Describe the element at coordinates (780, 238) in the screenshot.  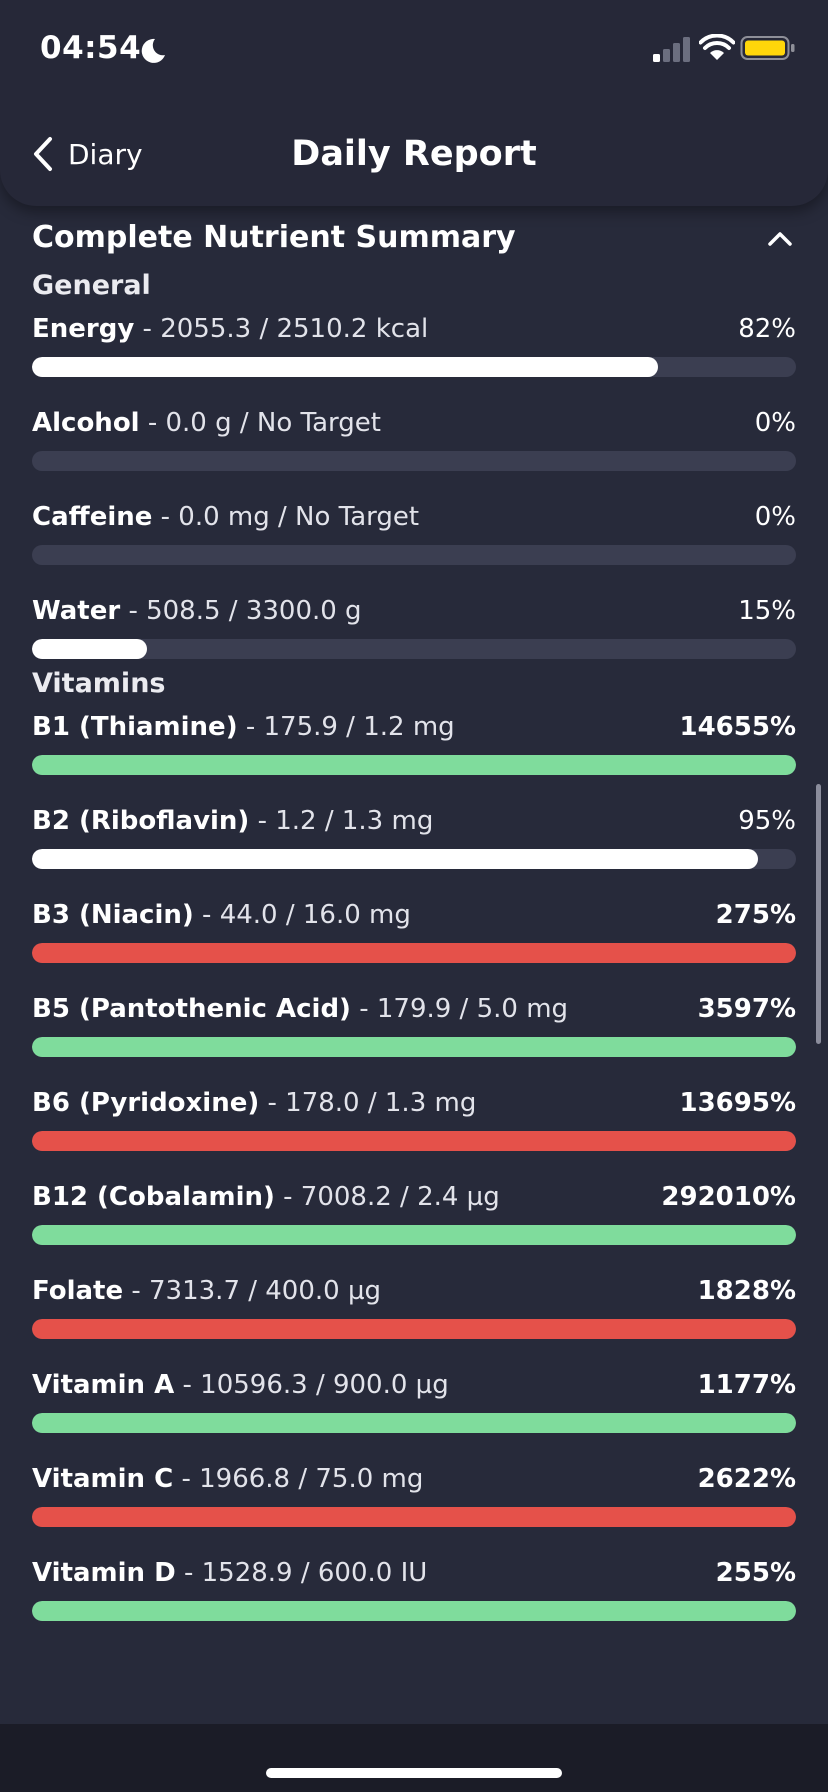
I see `chevron-up-icon` at that location.